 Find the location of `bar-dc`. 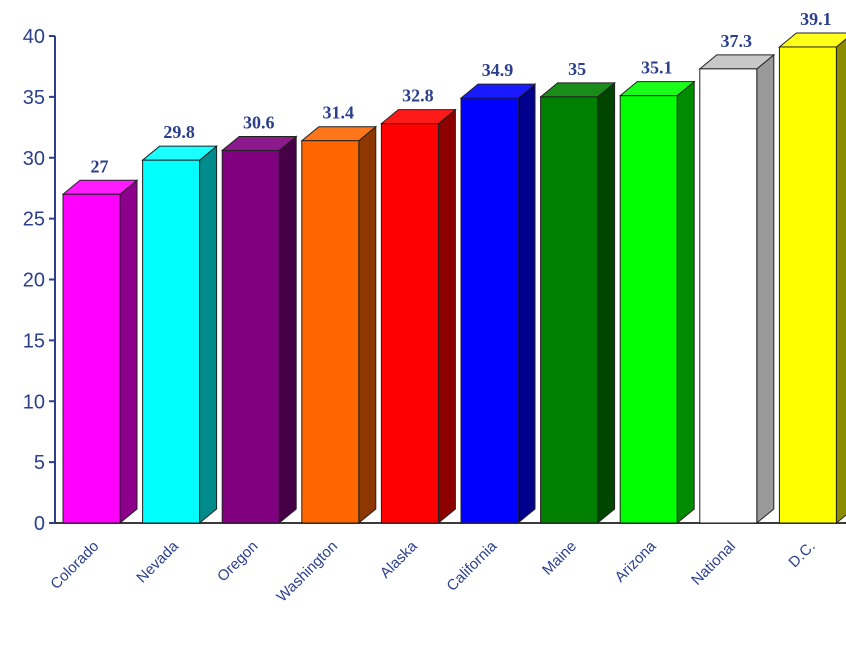

bar-dc is located at coordinates (812, 278).